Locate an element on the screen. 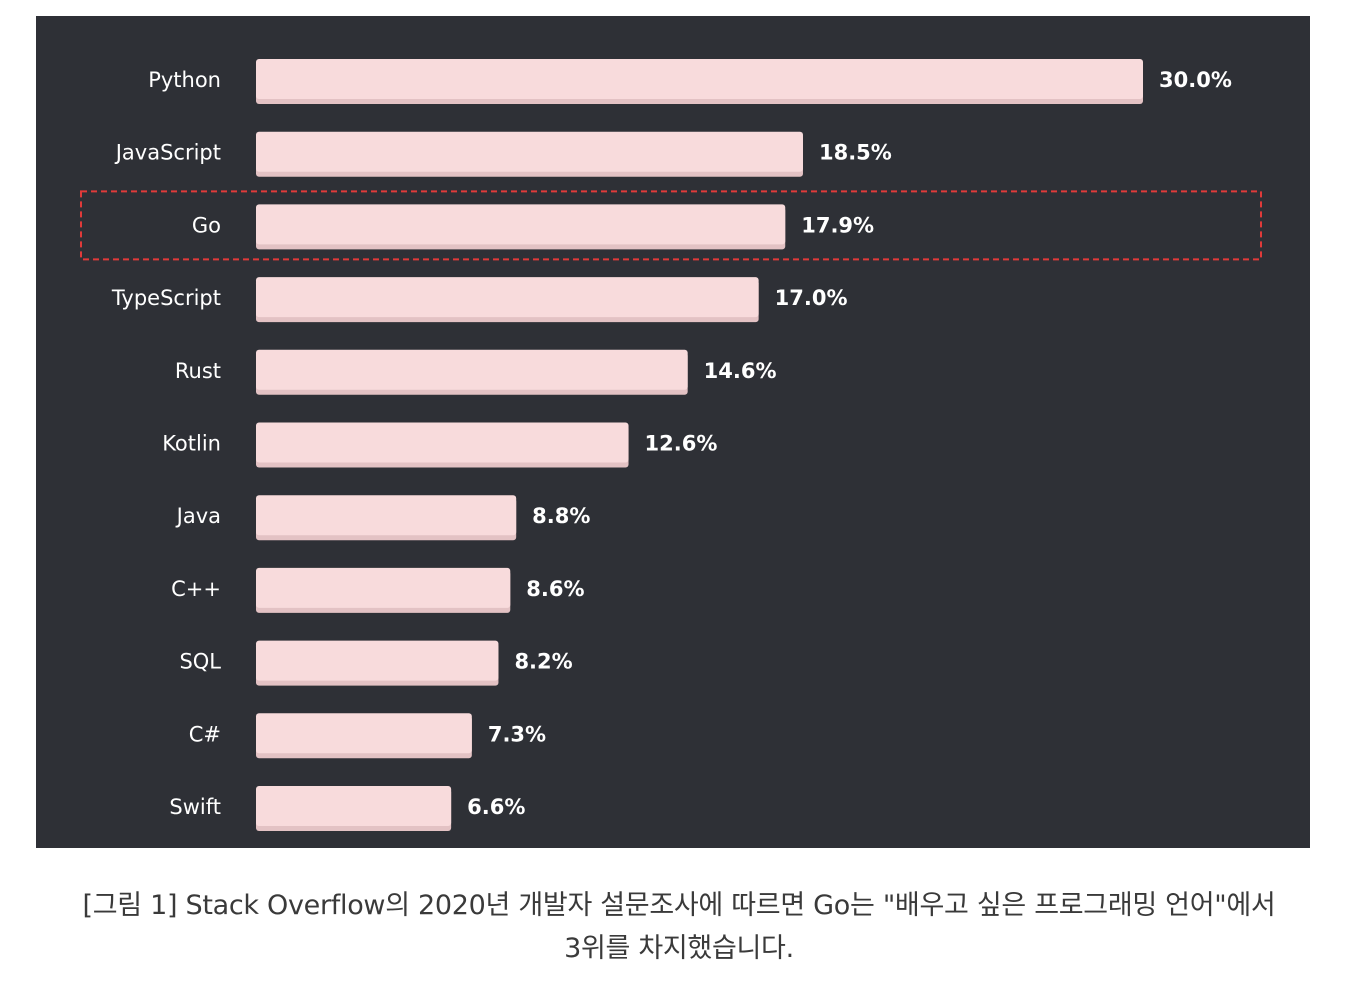 This screenshot has height=982, width=1358. value-label-cplusplus: 8.6% is located at coordinates (555, 589).